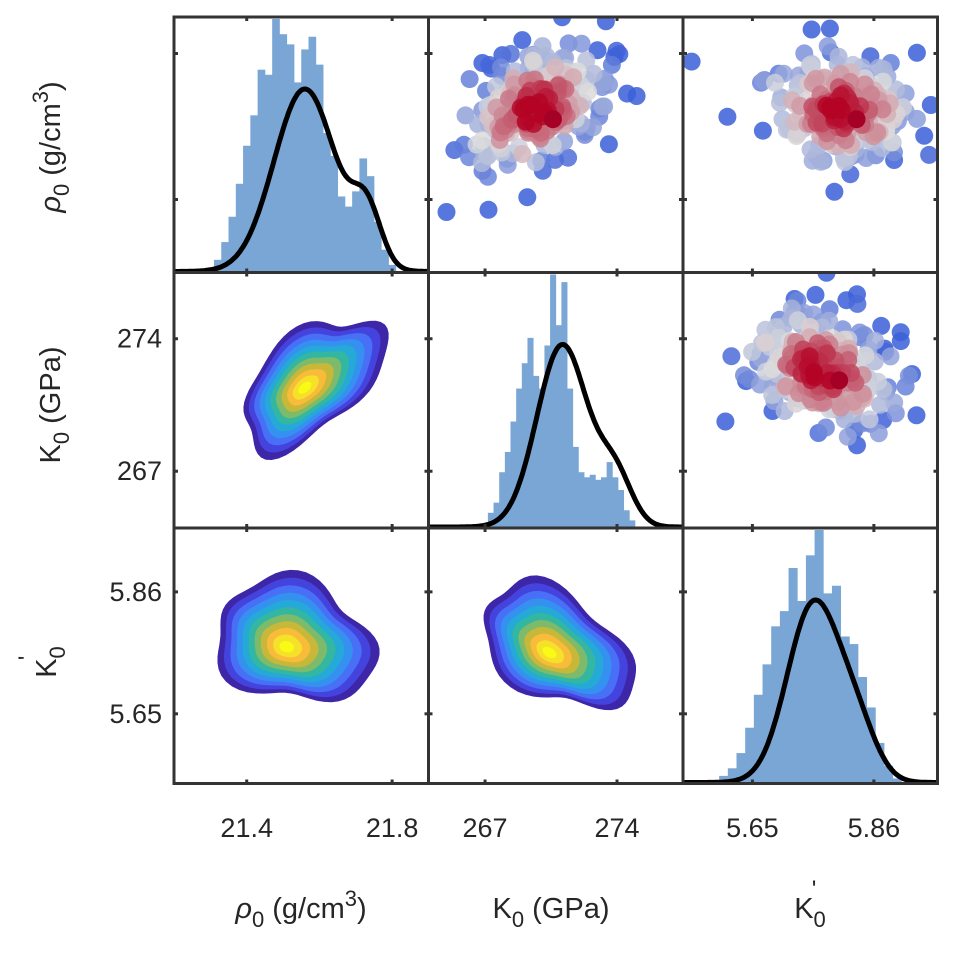 The height and width of the screenshot is (961, 961). Describe the element at coordinates (139, 471) in the screenshot. I see `y-tick-label-K0: 267` at that location.